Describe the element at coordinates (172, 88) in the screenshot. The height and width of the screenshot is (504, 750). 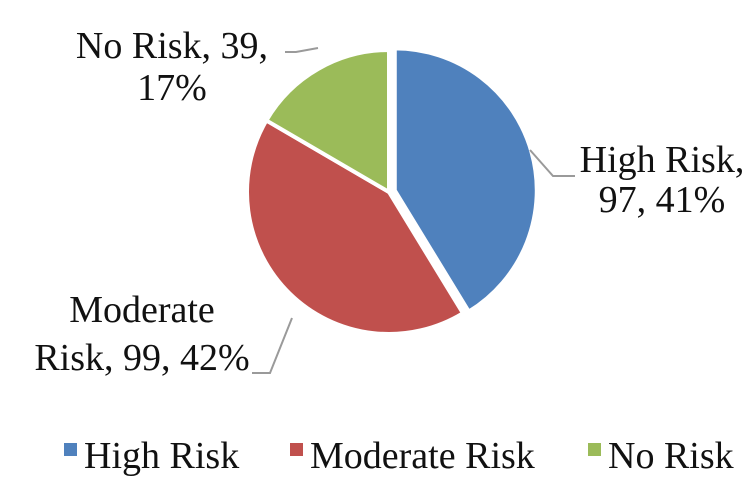
I see `data-label-no-risk: 17%` at that location.